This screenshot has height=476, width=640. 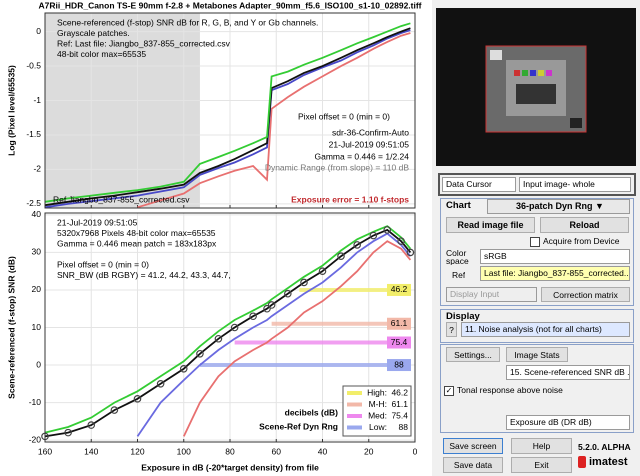 I want to click on read-button: Read image file, so click(x=490, y=225).